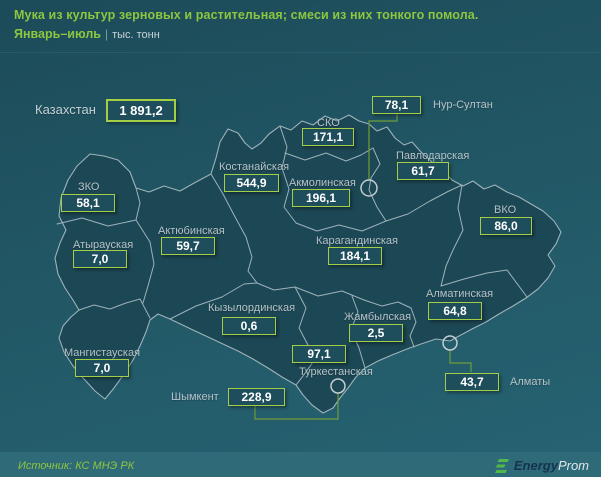  I want to click on city-value-nur-sultan: 78,1, so click(396, 105).